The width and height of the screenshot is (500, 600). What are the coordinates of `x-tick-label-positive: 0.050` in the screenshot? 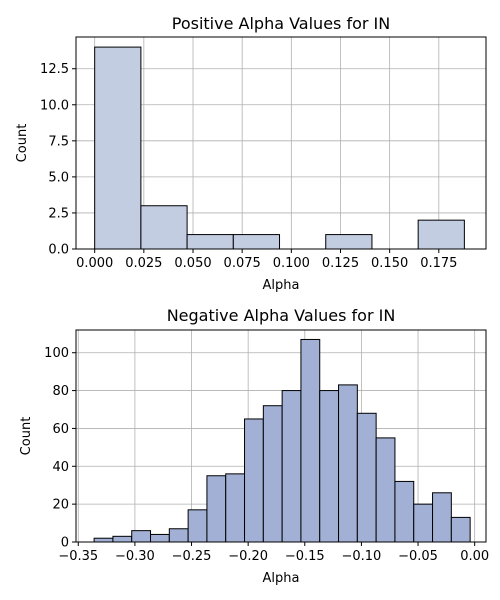 It's located at (192, 263).